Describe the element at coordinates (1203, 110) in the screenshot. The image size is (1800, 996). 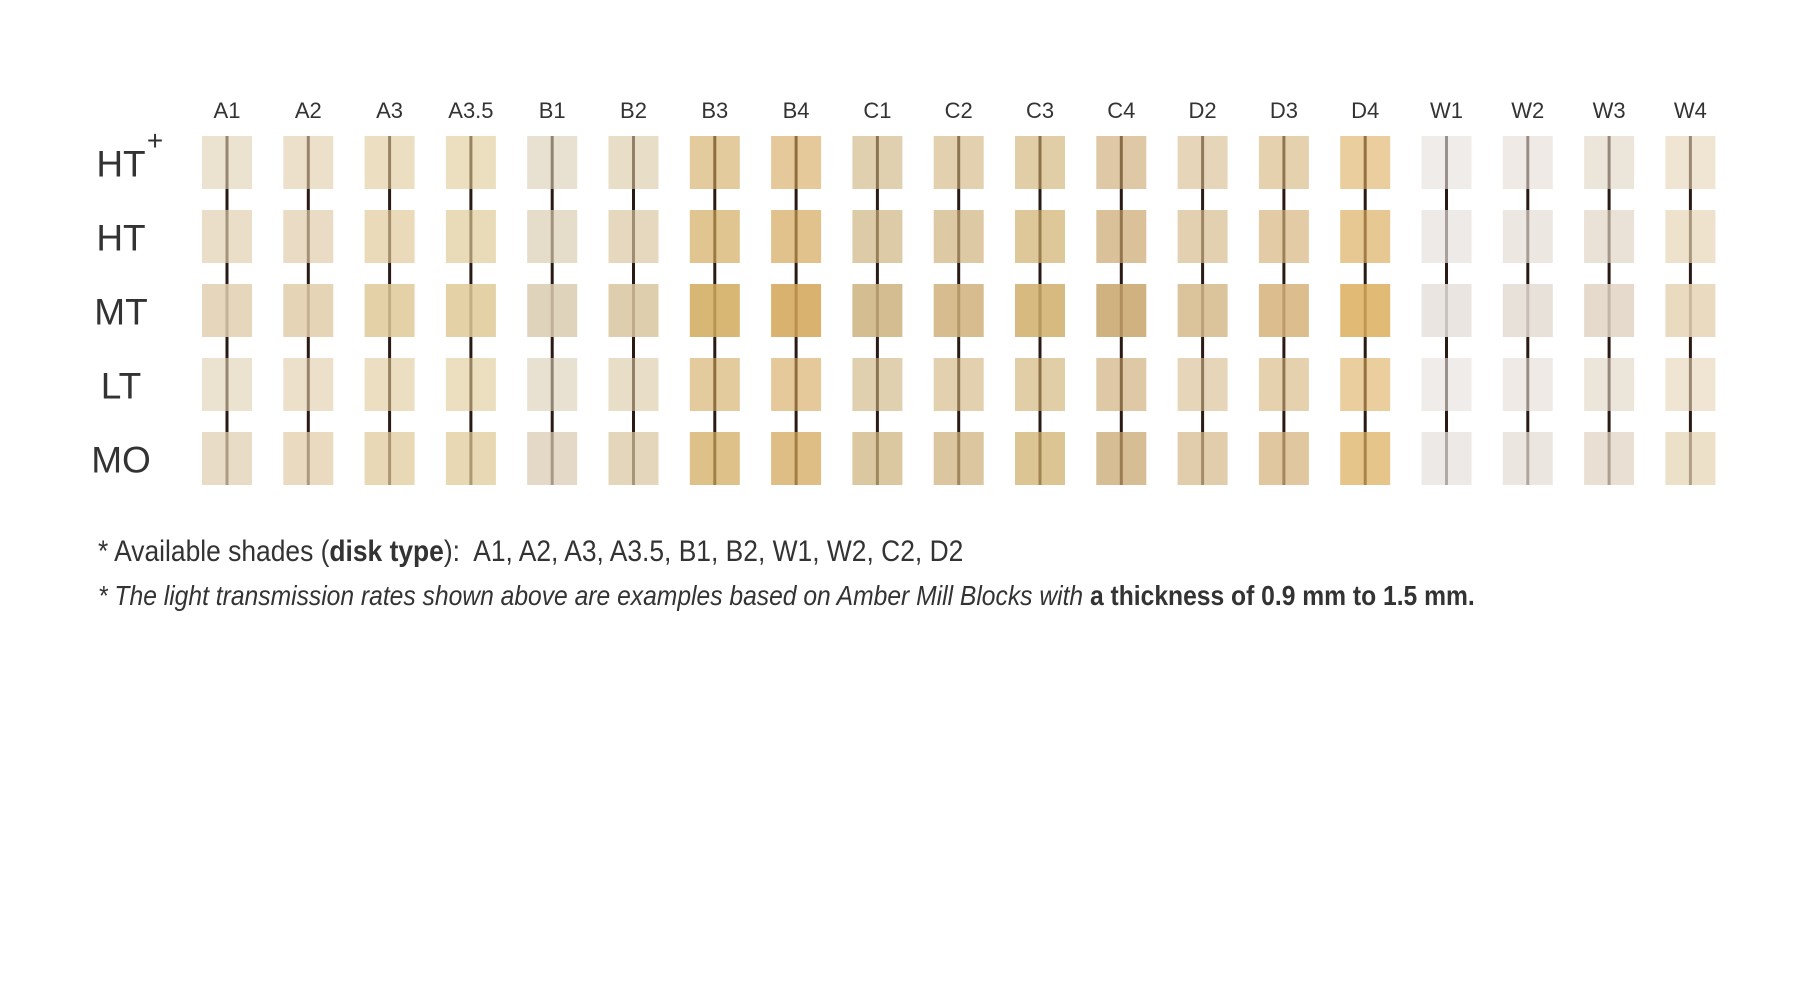
I see `column-label: D2` at that location.